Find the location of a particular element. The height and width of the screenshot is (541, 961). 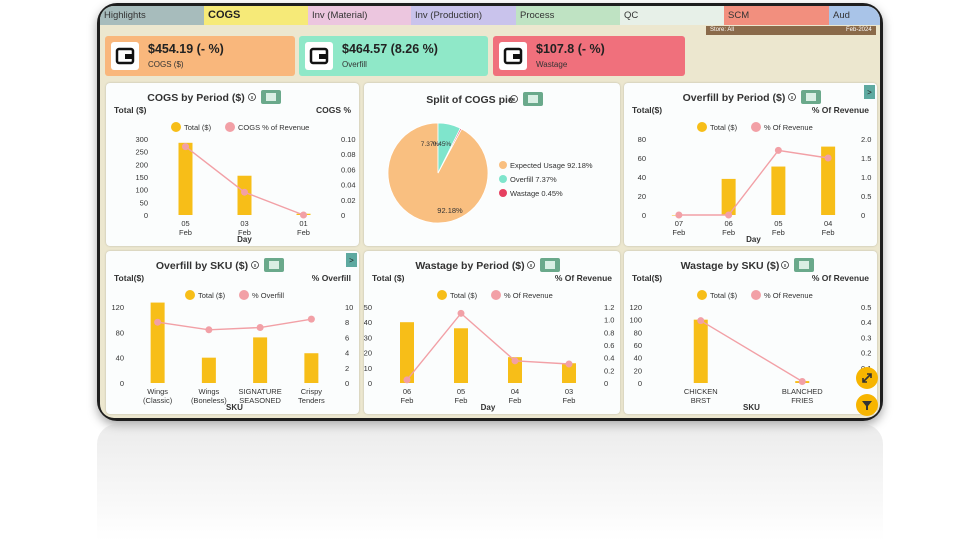

y-axis-title: Total ($) is located at coordinates (388, 278).